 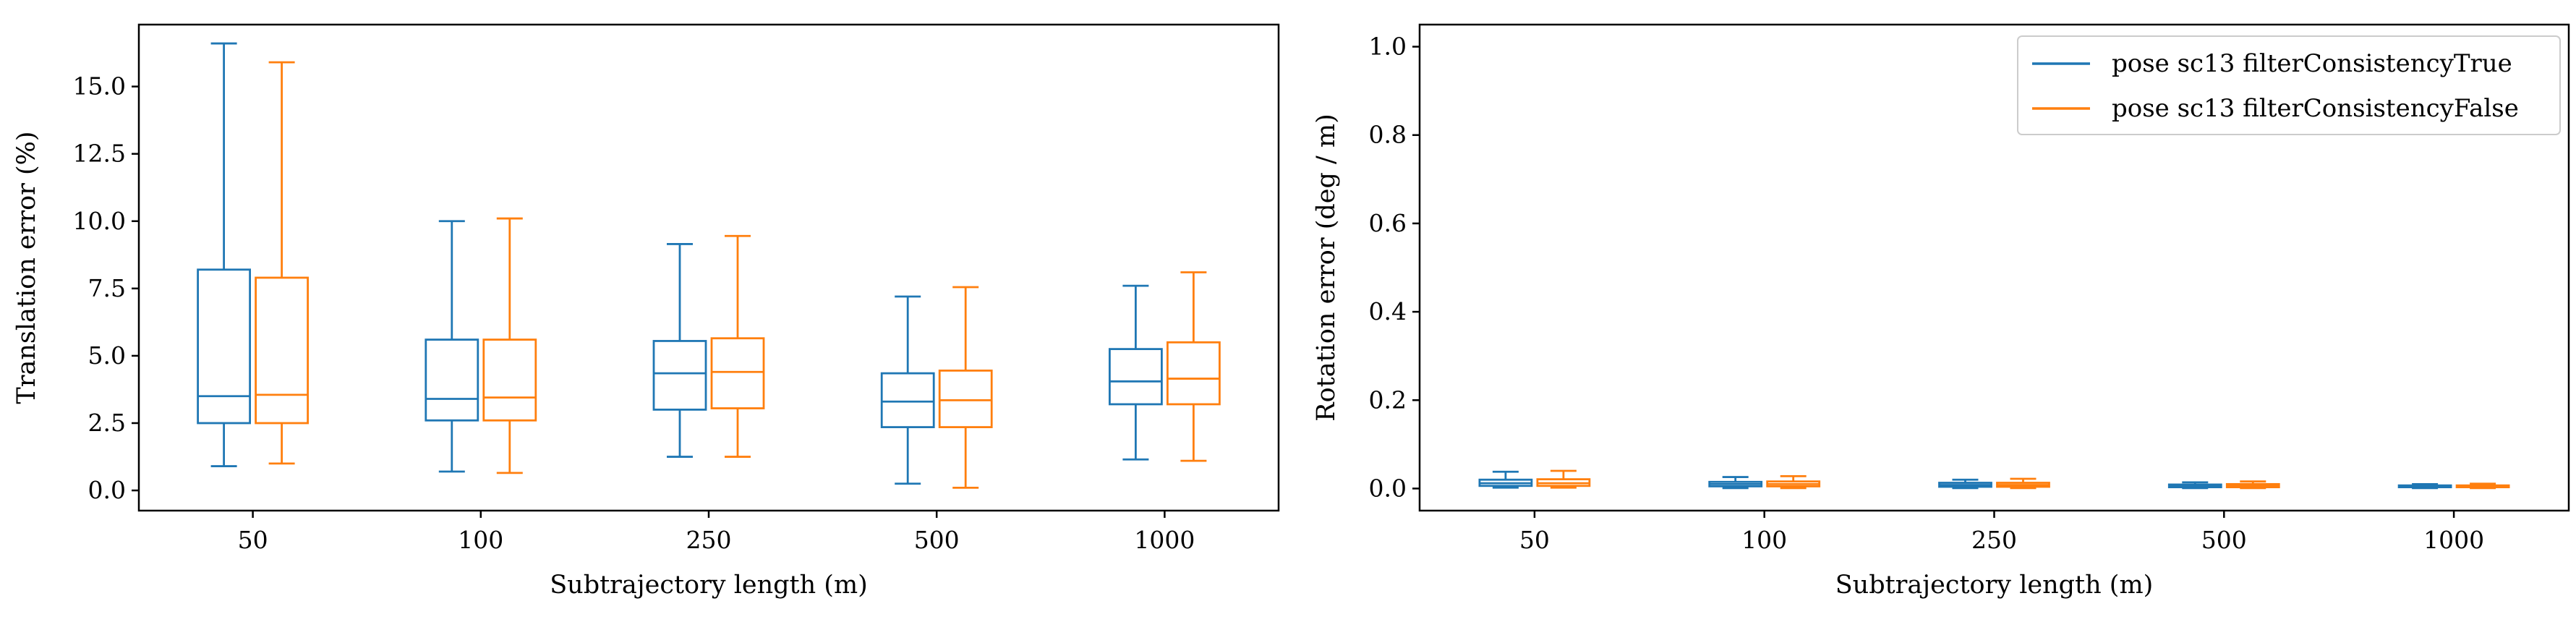 I want to click on y-tick-label: 5.0, so click(x=107, y=355).